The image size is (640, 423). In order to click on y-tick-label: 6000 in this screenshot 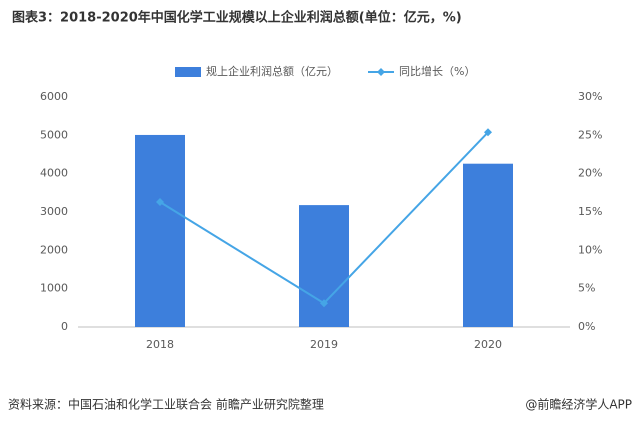, I will do `click(54, 96)`.